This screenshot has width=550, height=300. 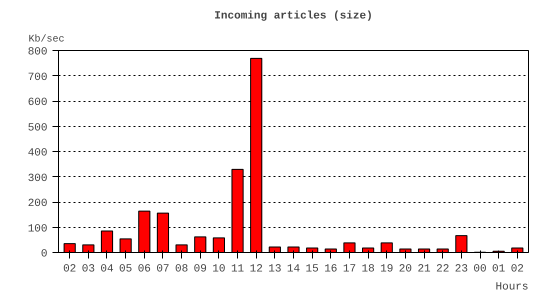 I want to click on x-tick-label: 04, so click(x=107, y=270).